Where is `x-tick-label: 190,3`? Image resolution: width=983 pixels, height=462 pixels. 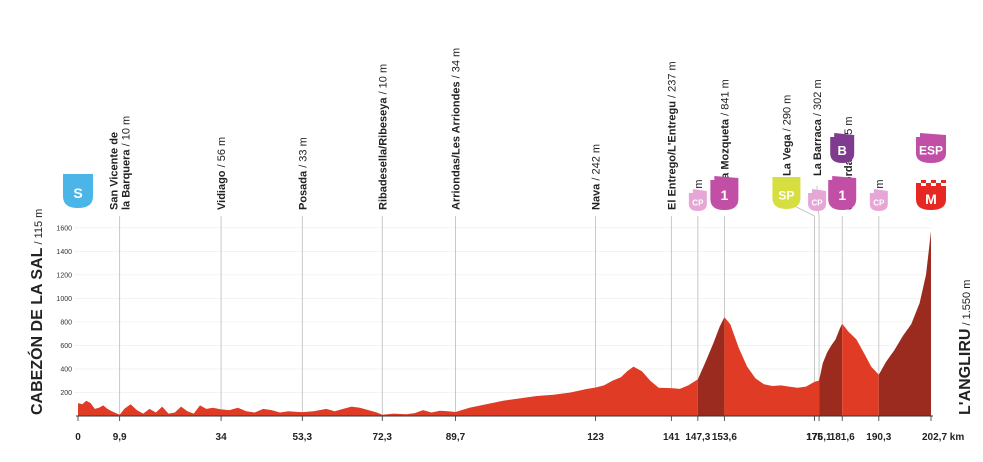
x-tick-label: 190,3 is located at coordinates (878, 437).